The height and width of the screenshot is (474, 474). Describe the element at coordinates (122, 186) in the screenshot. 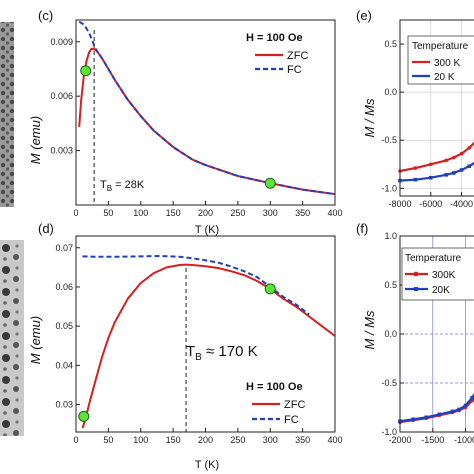

I see `panel-c-tb-label: TB = 28K` at that location.